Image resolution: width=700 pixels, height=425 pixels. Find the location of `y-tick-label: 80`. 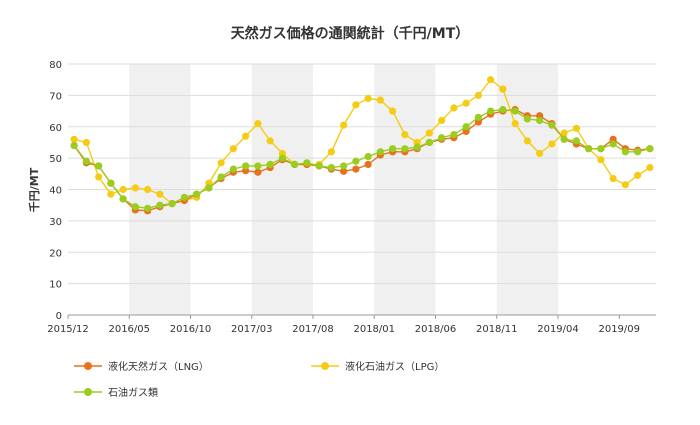

y-tick-label: 80 is located at coordinates (55, 65).